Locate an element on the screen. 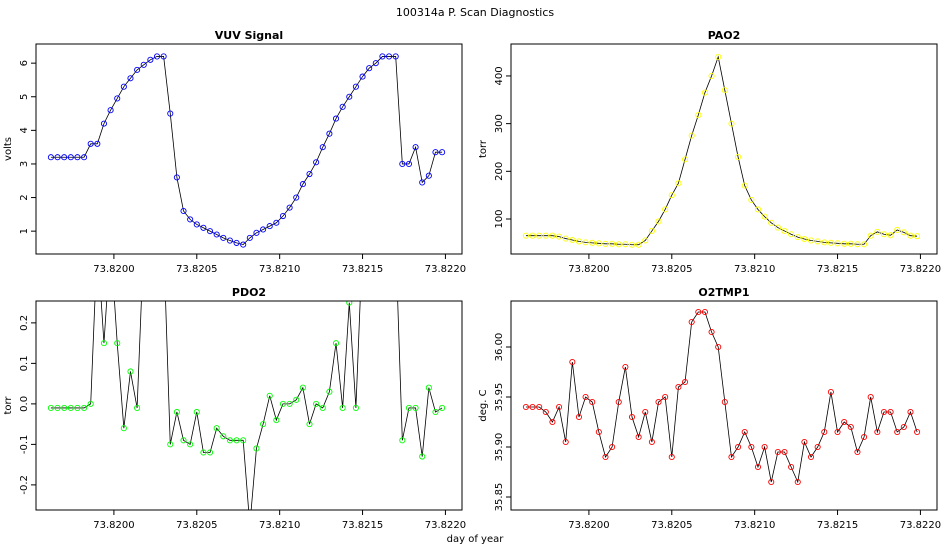  x-tick-label: 73.8200 is located at coordinates (588, 269).